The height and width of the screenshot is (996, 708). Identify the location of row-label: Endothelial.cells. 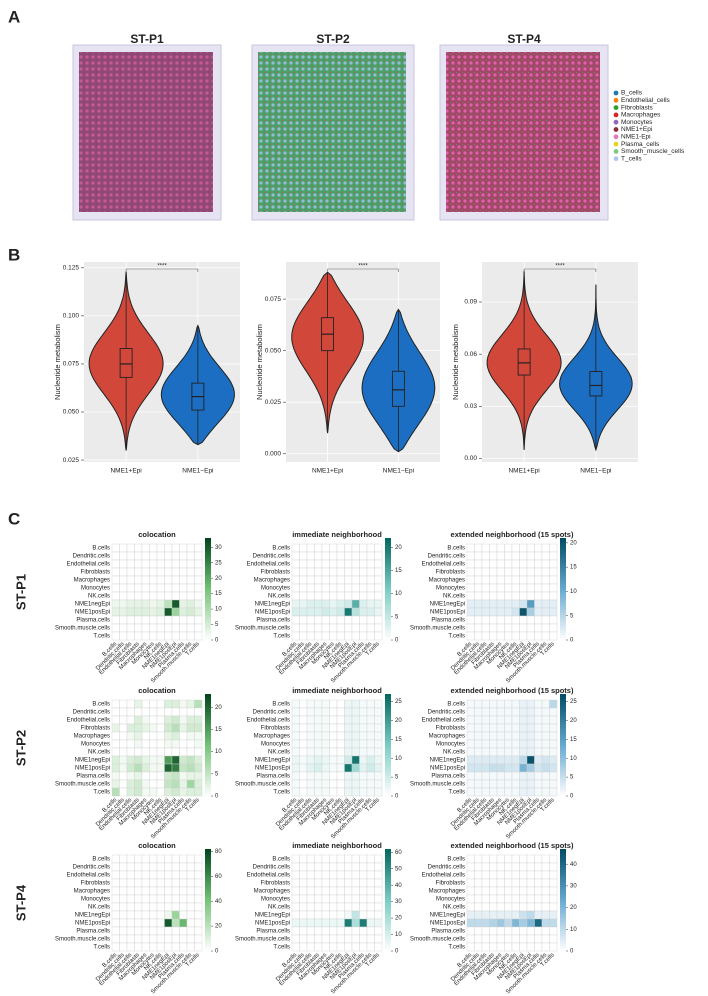
(88, 721).